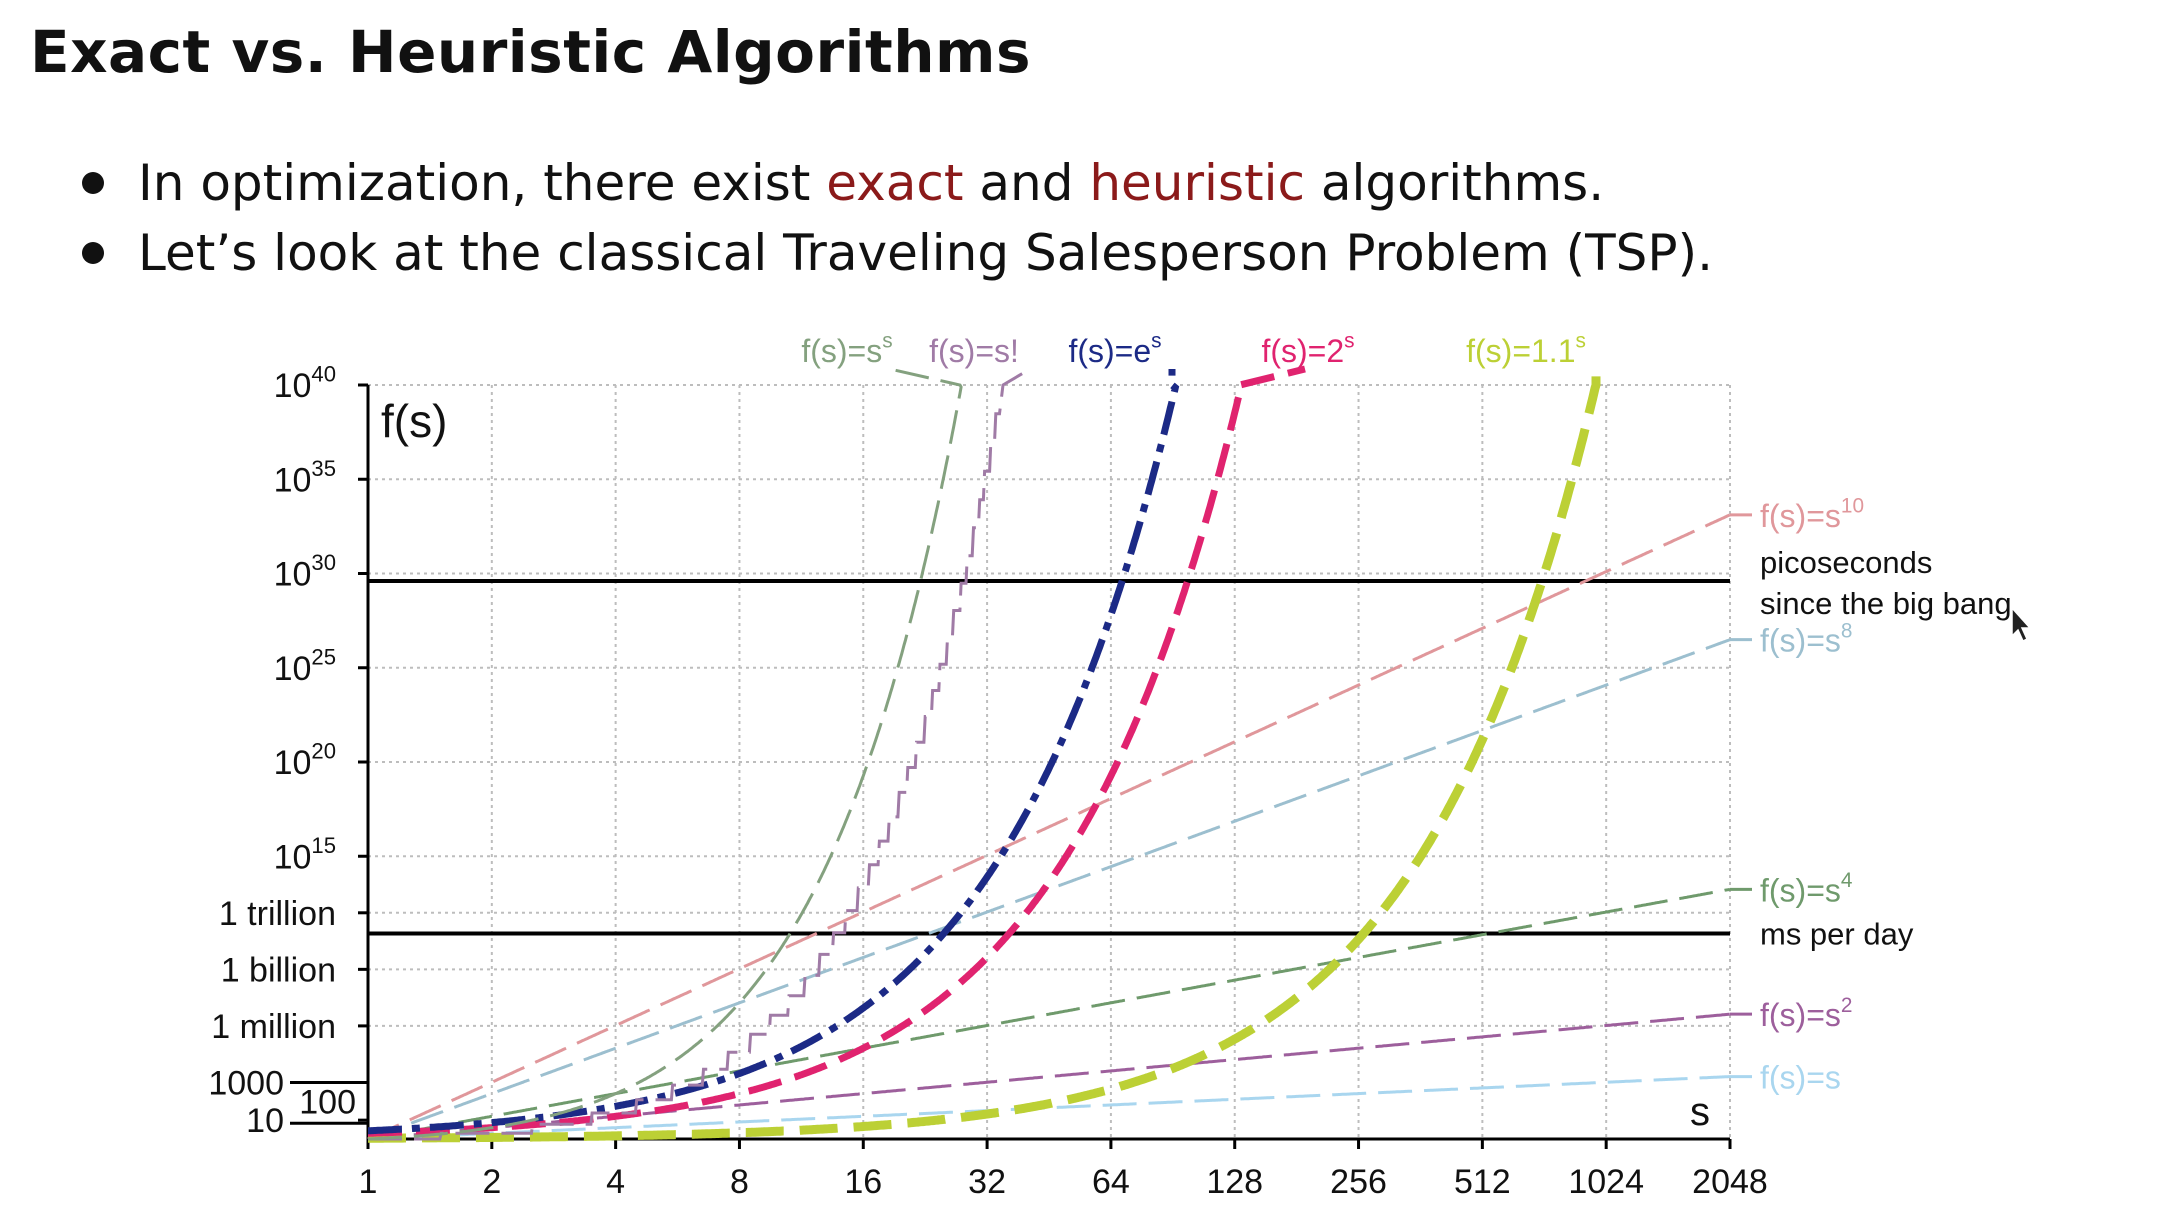  I want to click on series-label: f(s)=s2, so click(1806, 1013).